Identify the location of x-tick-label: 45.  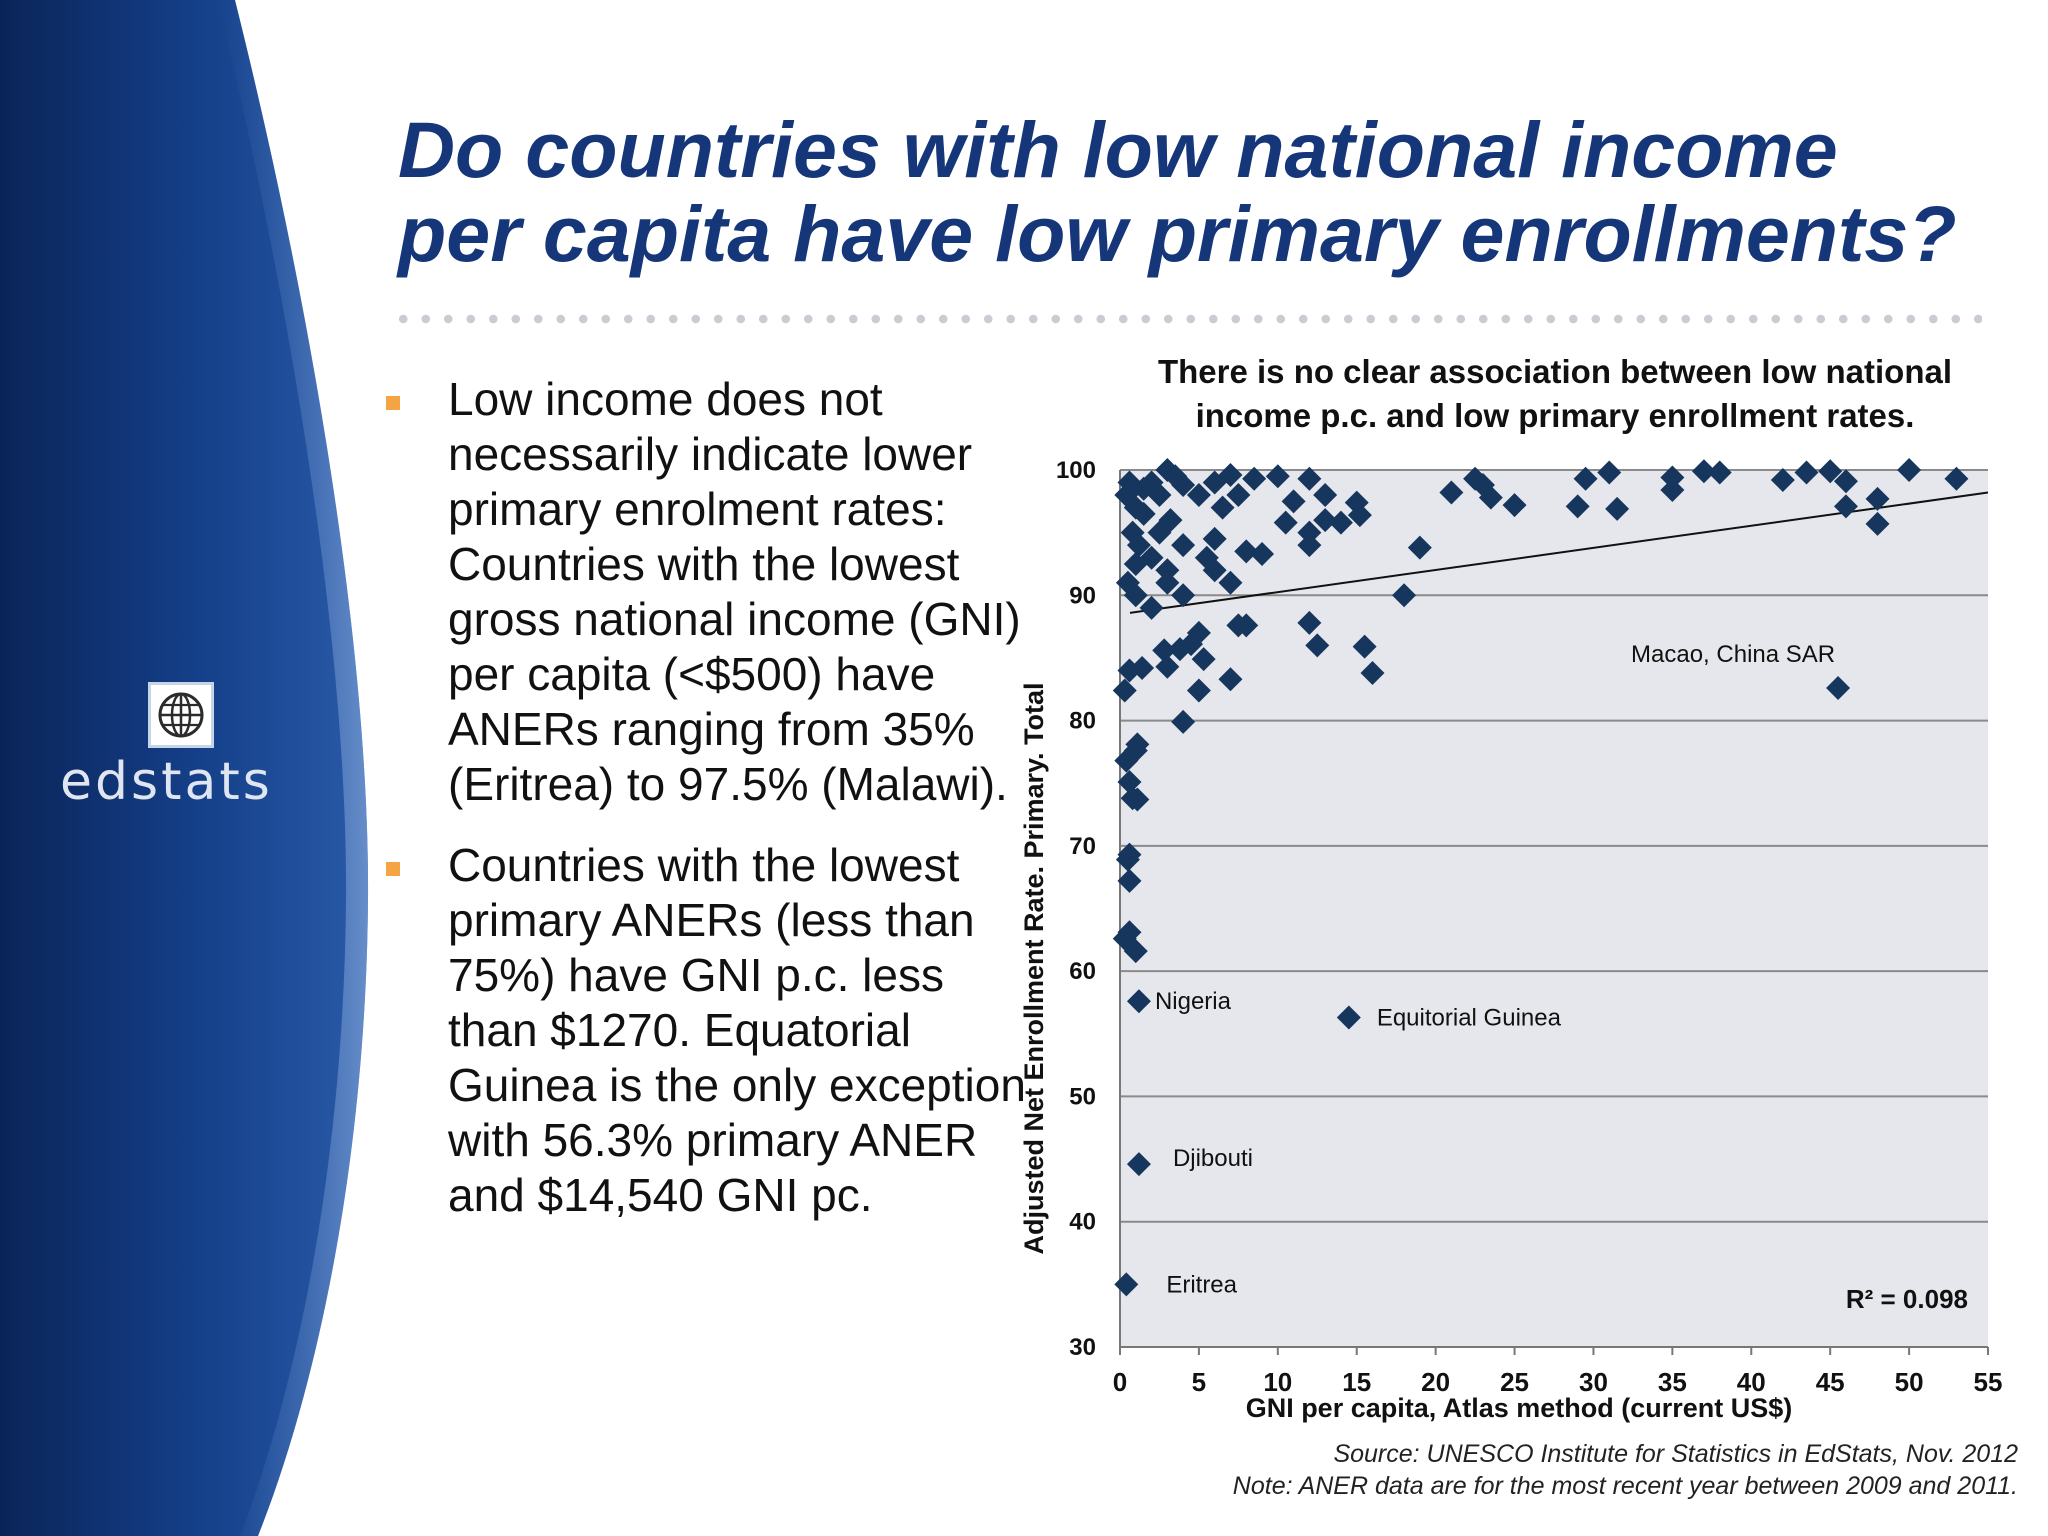
(1830, 1382).